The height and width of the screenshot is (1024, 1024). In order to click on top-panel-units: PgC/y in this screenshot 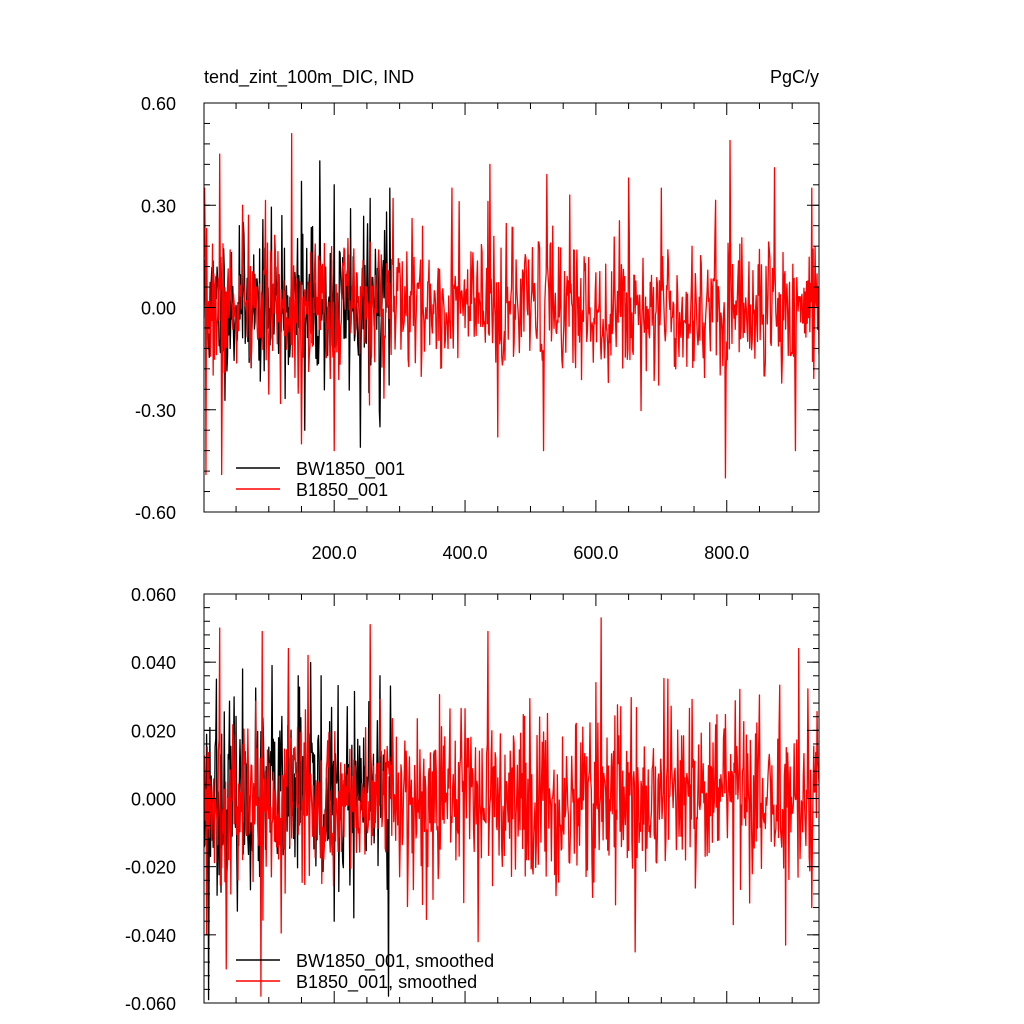, I will do `click(794, 77)`.